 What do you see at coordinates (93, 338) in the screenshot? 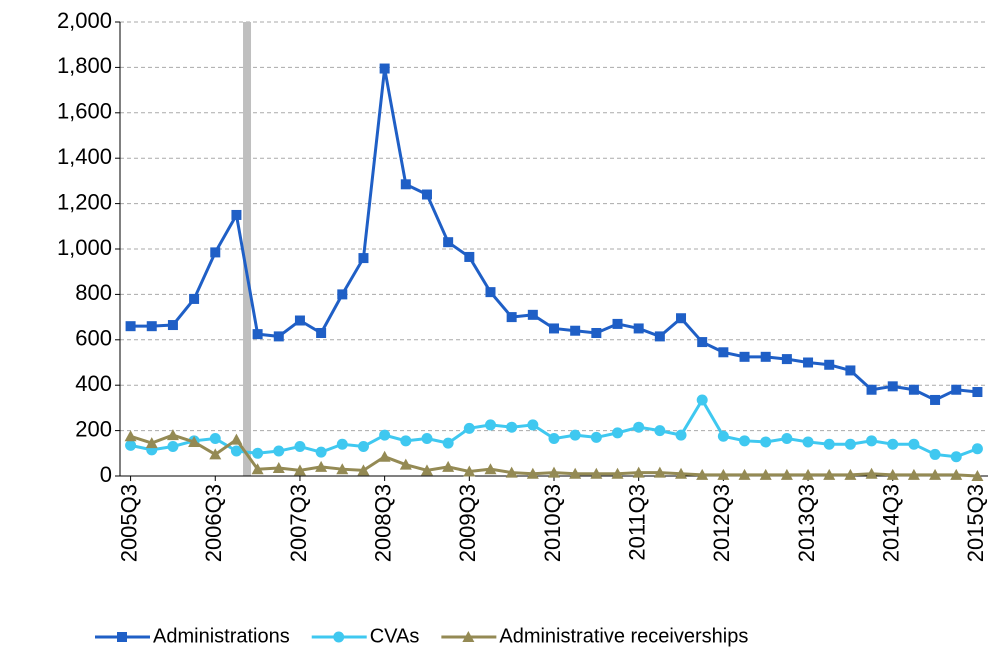
I see `y-tick-label: 600` at bounding box center [93, 338].